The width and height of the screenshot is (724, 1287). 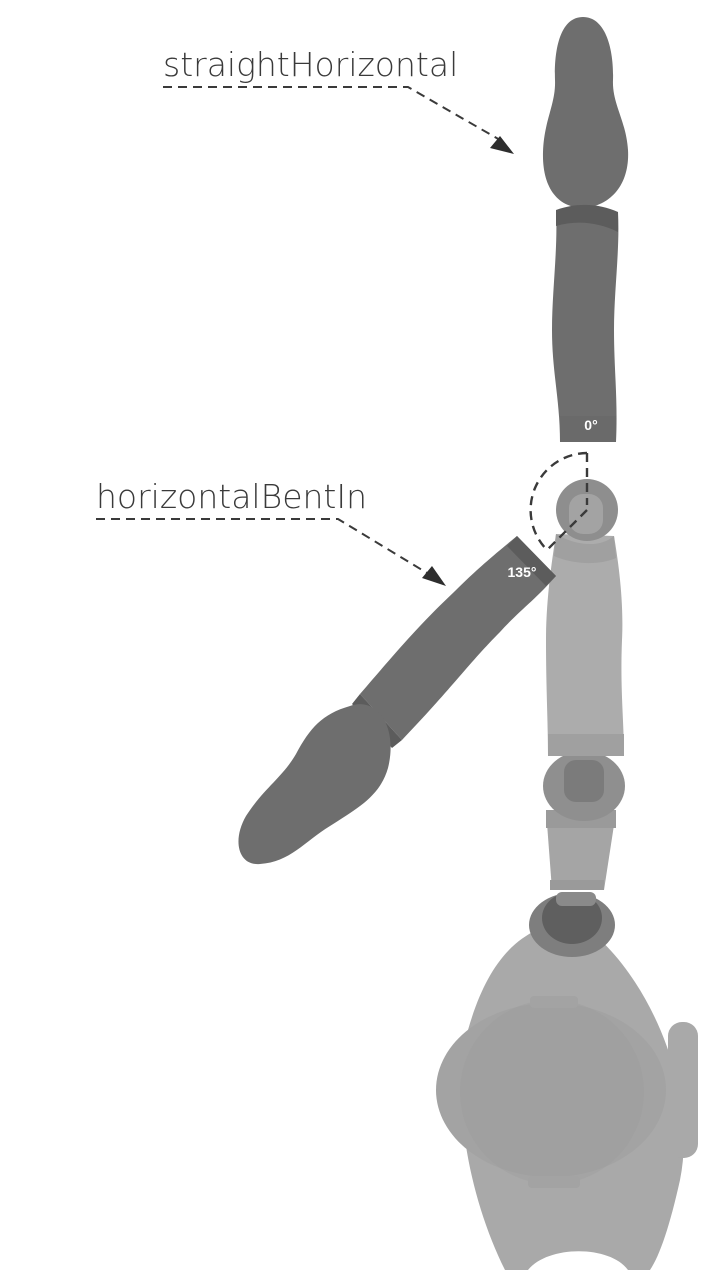 What do you see at coordinates (590, 425) in the screenshot?
I see `straight-angle-label: 0°` at bounding box center [590, 425].